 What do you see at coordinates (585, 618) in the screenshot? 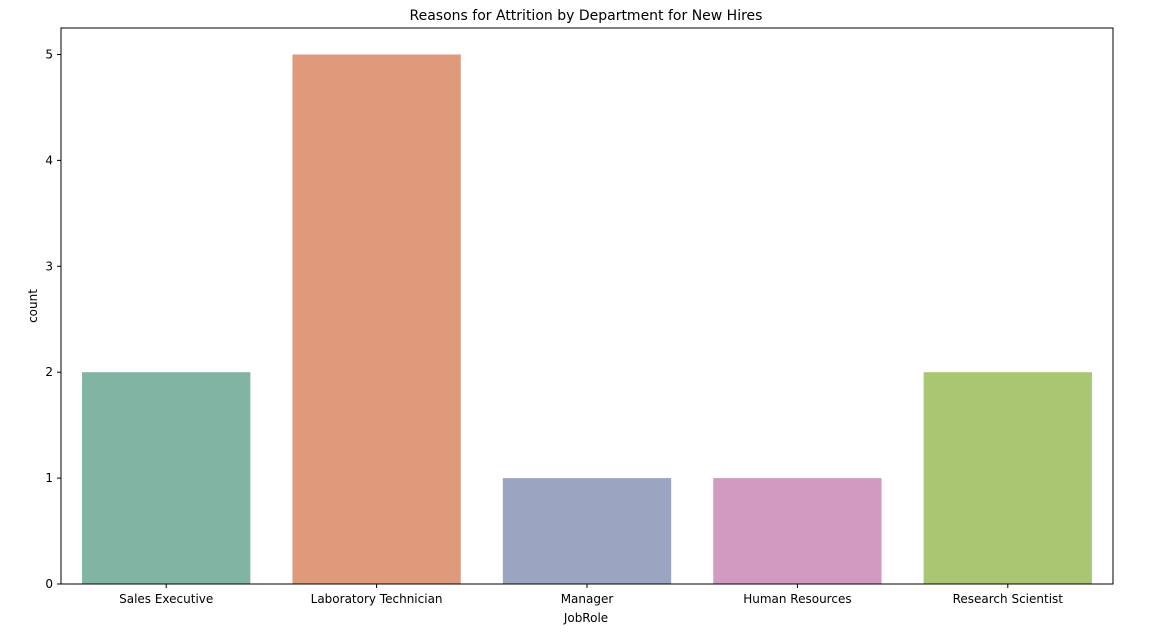
I see `x-axis-label: JobRole` at bounding box center [585, 618].